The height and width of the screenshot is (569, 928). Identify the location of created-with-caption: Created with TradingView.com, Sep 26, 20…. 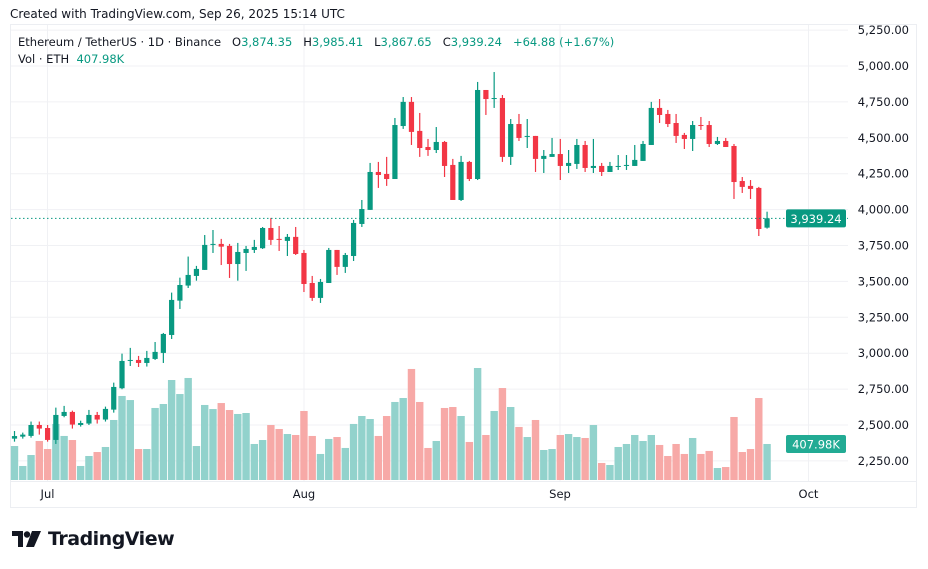
(177, 14).